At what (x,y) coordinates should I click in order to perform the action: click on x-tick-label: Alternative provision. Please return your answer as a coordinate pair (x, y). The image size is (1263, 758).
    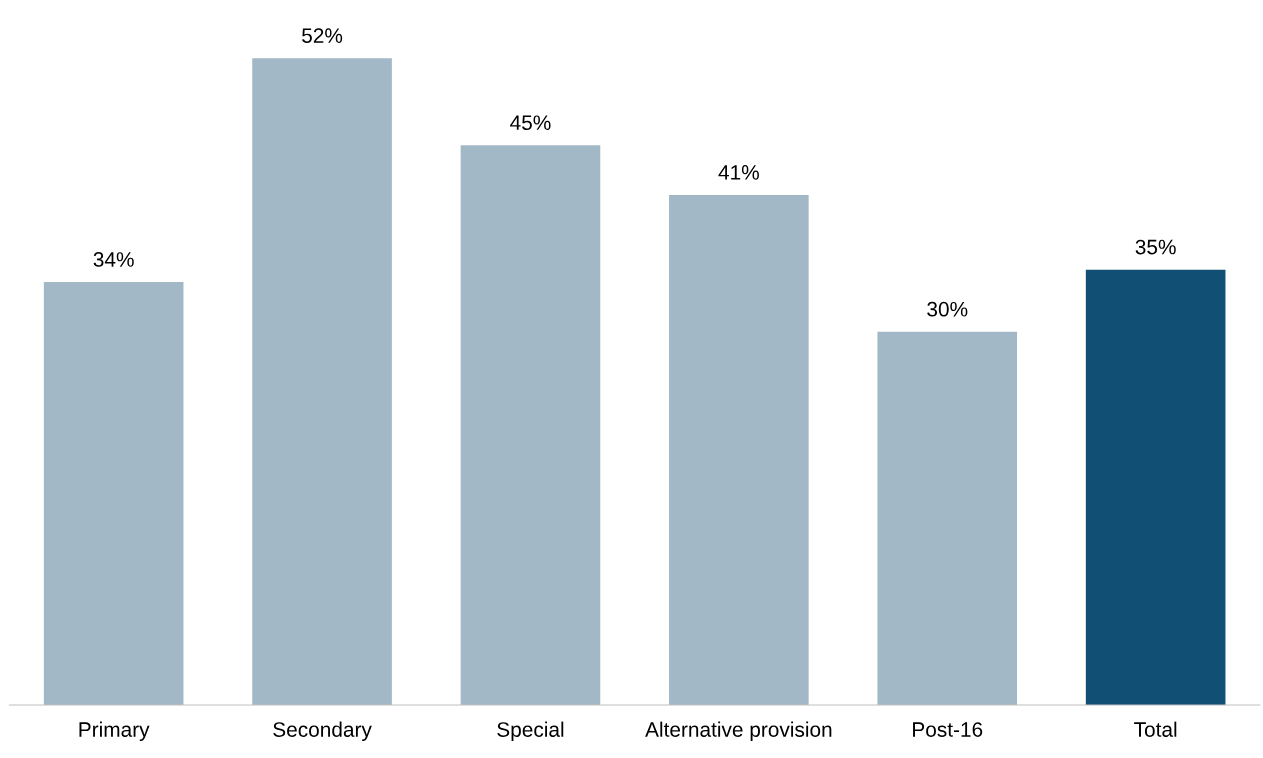
    Looking at the image, I should click on (738, 731).